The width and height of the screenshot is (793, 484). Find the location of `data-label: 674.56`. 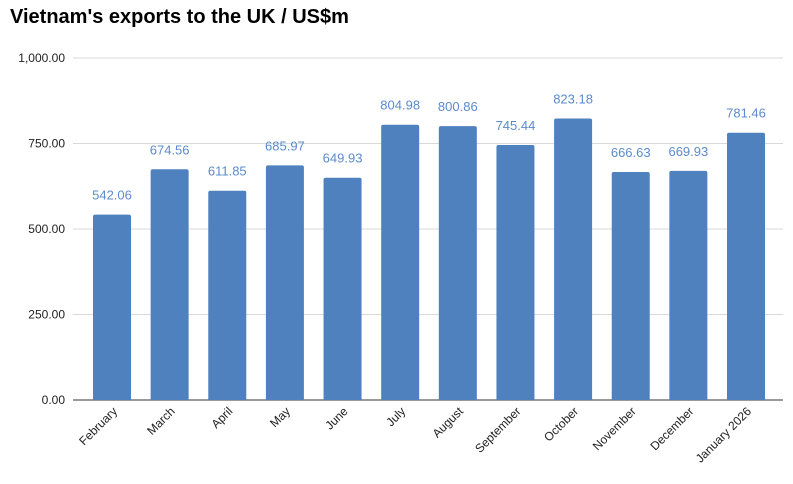

data-label: 674.56 is located at coordinates (170, 149).